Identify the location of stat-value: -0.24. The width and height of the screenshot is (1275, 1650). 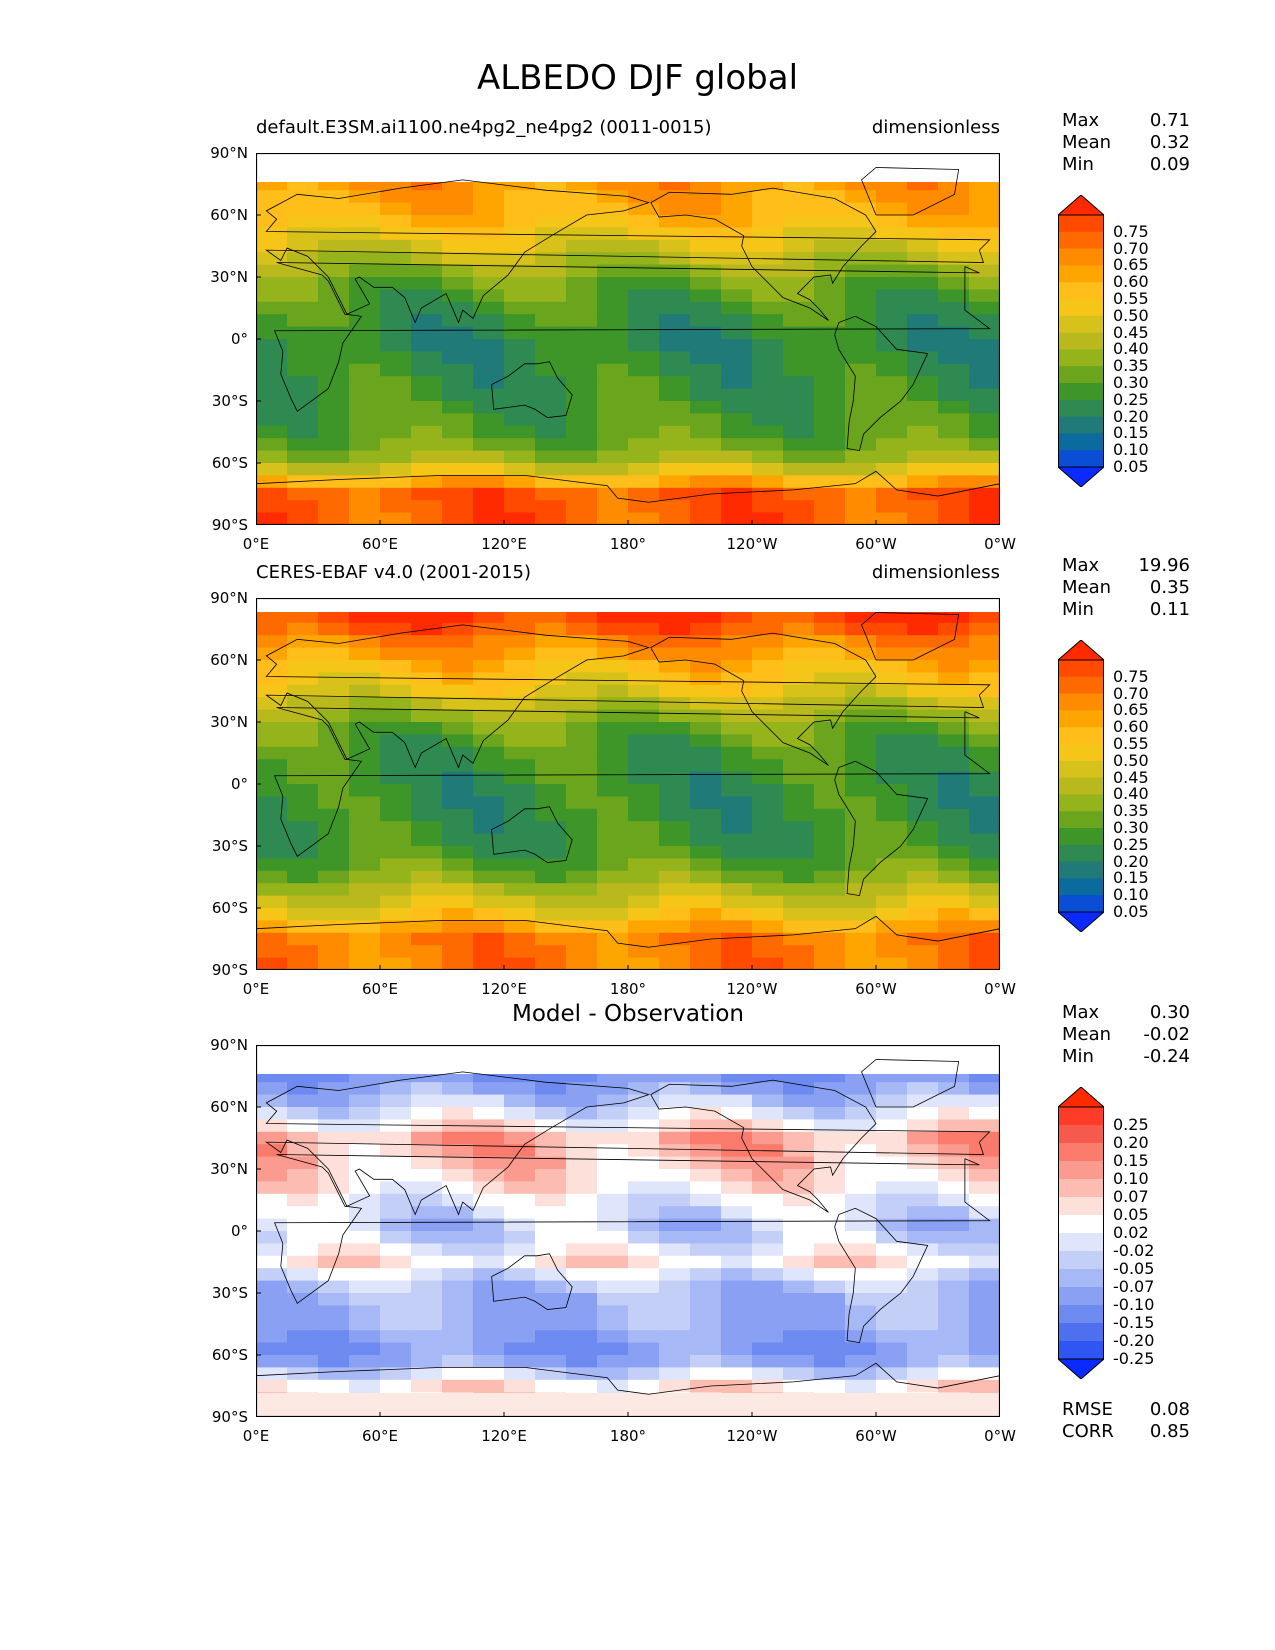
(1166, 1056).